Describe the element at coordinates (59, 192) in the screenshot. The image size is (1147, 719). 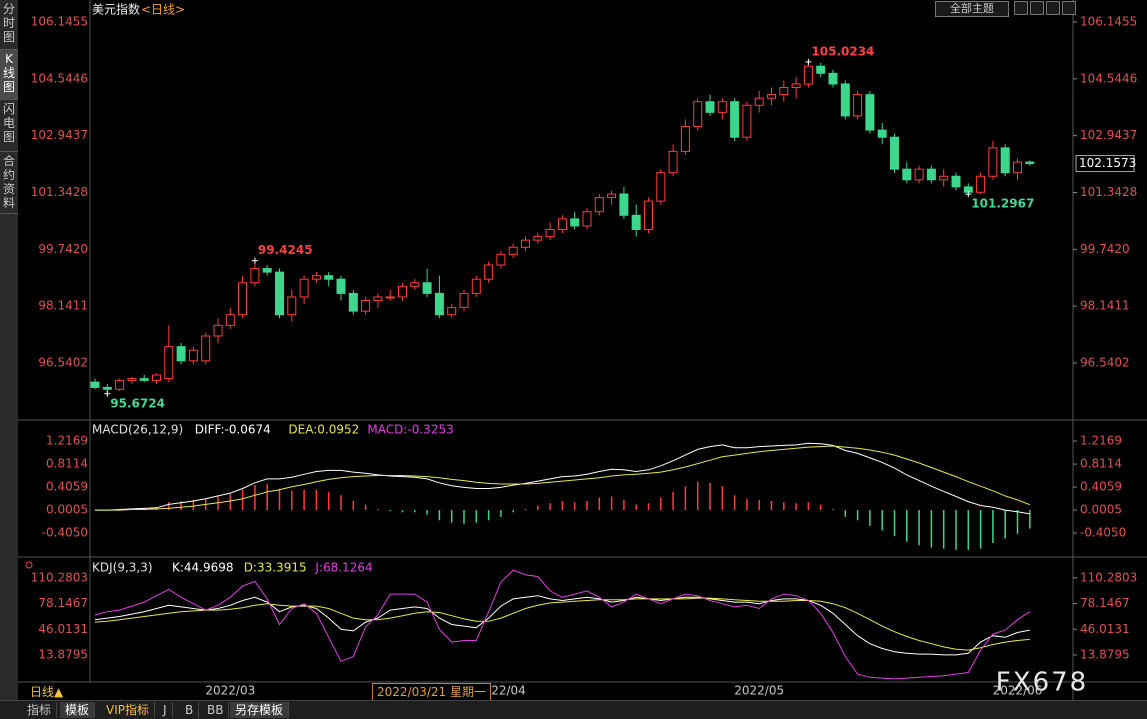
I see `y-tick-label: 101.3428` at that location.